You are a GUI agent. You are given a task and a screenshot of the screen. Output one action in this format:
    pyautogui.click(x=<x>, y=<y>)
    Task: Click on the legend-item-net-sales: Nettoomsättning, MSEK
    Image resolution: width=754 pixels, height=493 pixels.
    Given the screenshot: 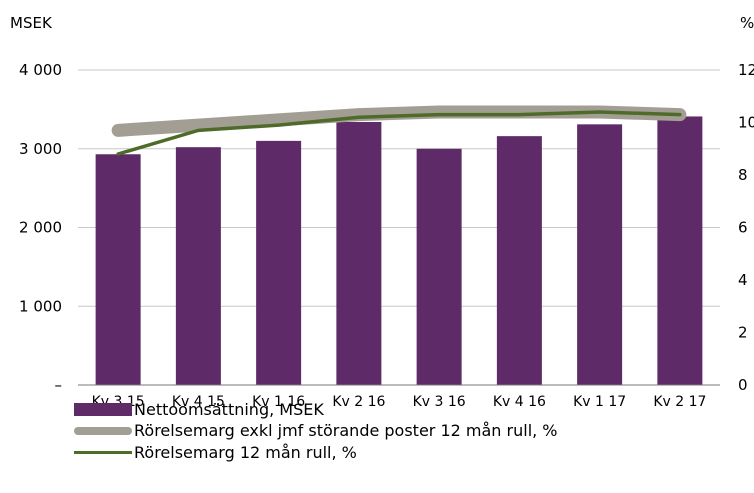 What is the action you would take?
    pyautogui.click(x=199, y=409)
    